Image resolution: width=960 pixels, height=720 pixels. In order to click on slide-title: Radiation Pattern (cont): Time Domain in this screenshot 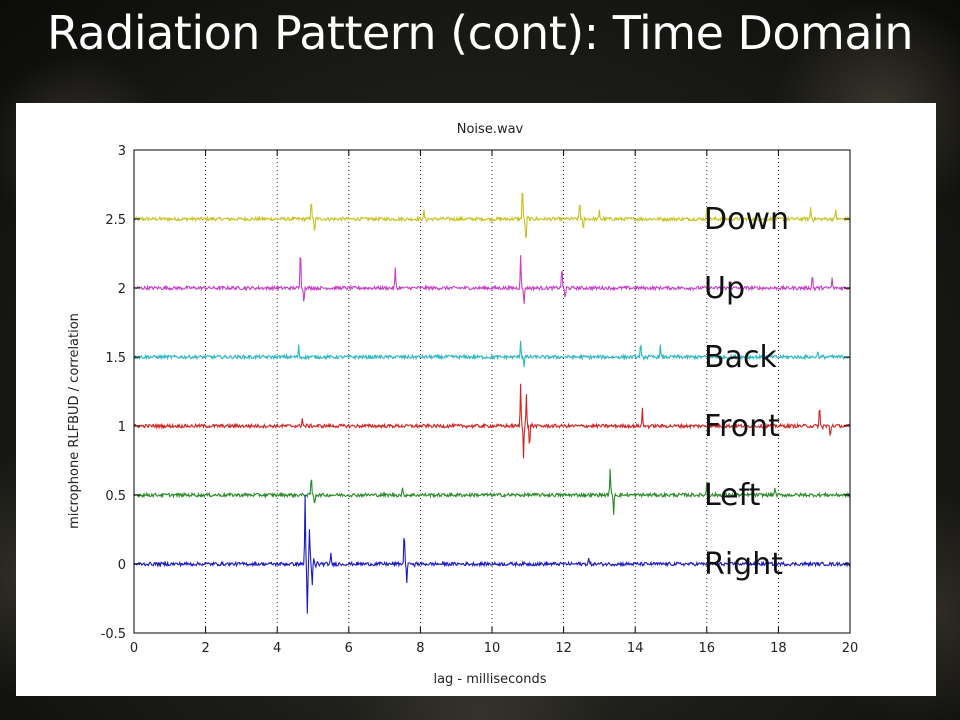, I will do `click(480, 33)`.